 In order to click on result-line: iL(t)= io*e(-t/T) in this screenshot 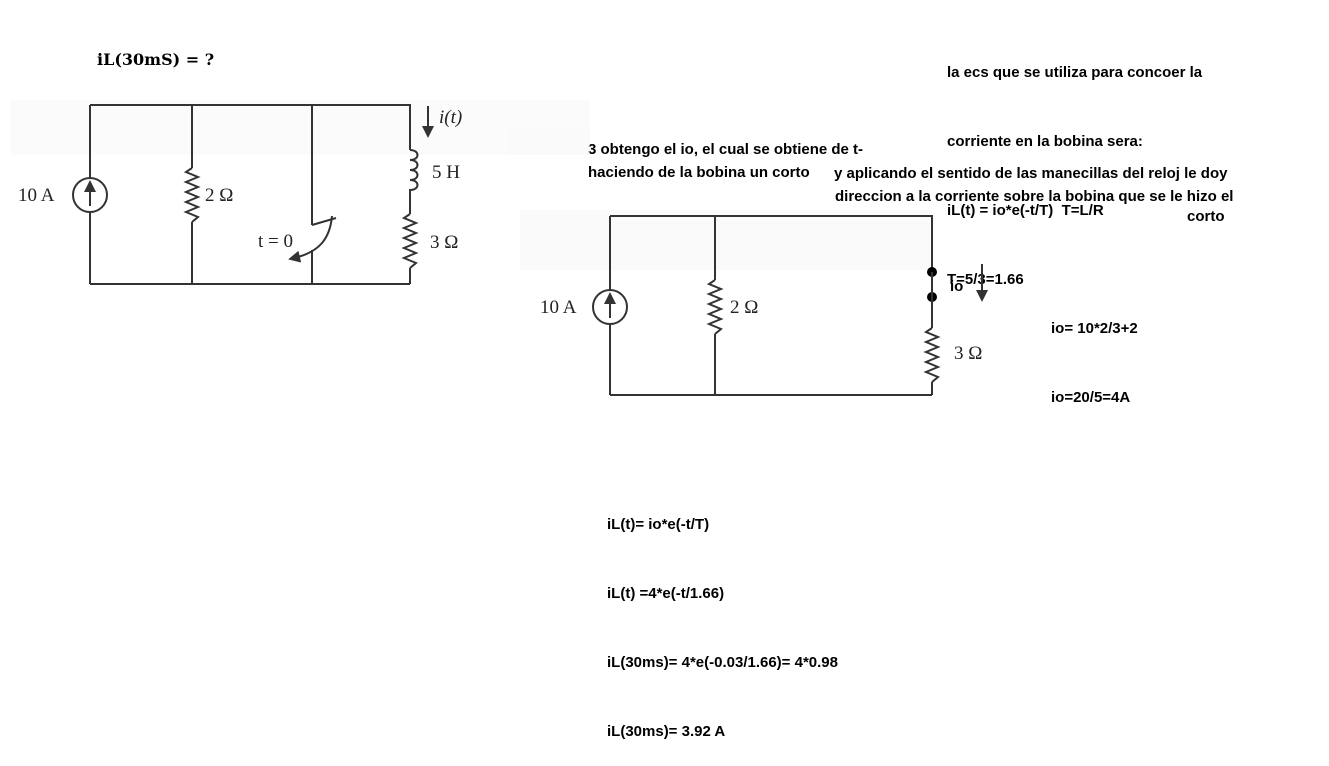, I will do `click(658, 524)`.